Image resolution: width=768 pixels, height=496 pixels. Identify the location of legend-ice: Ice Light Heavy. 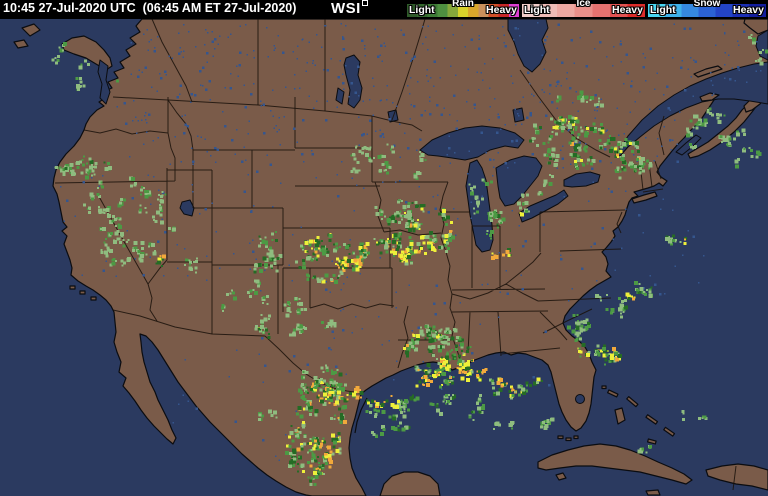
(583, 9).